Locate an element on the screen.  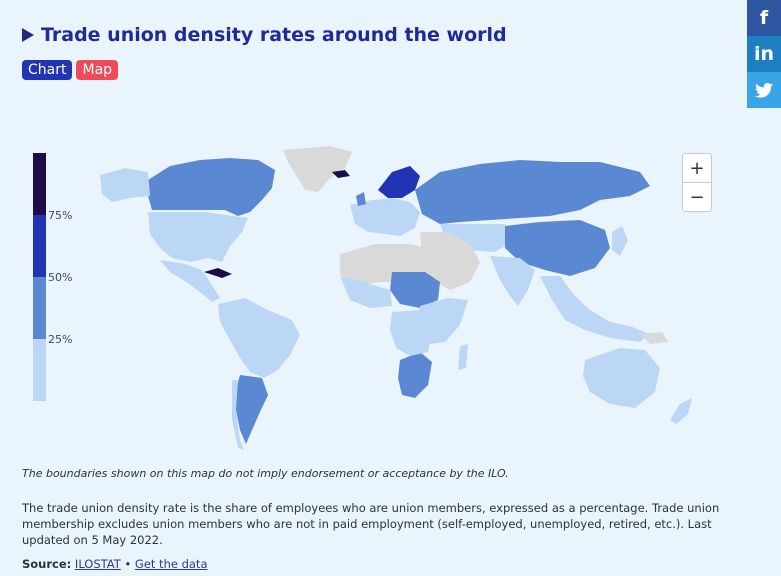
region-mexico is located at coordinates (190, 281).